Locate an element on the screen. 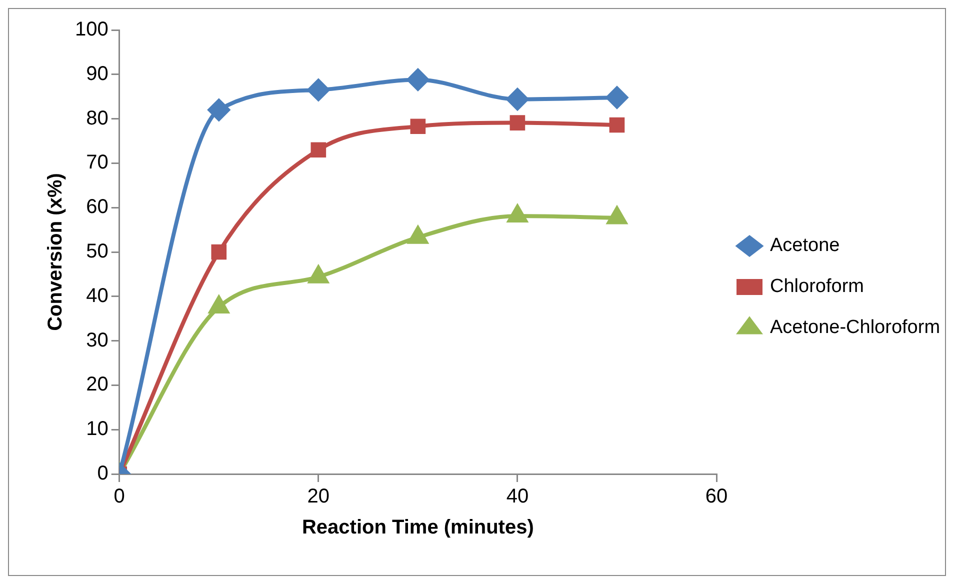 This screenshot has height=579, width=956. x-tick-label: 40 is located at coordinates (517, 497).